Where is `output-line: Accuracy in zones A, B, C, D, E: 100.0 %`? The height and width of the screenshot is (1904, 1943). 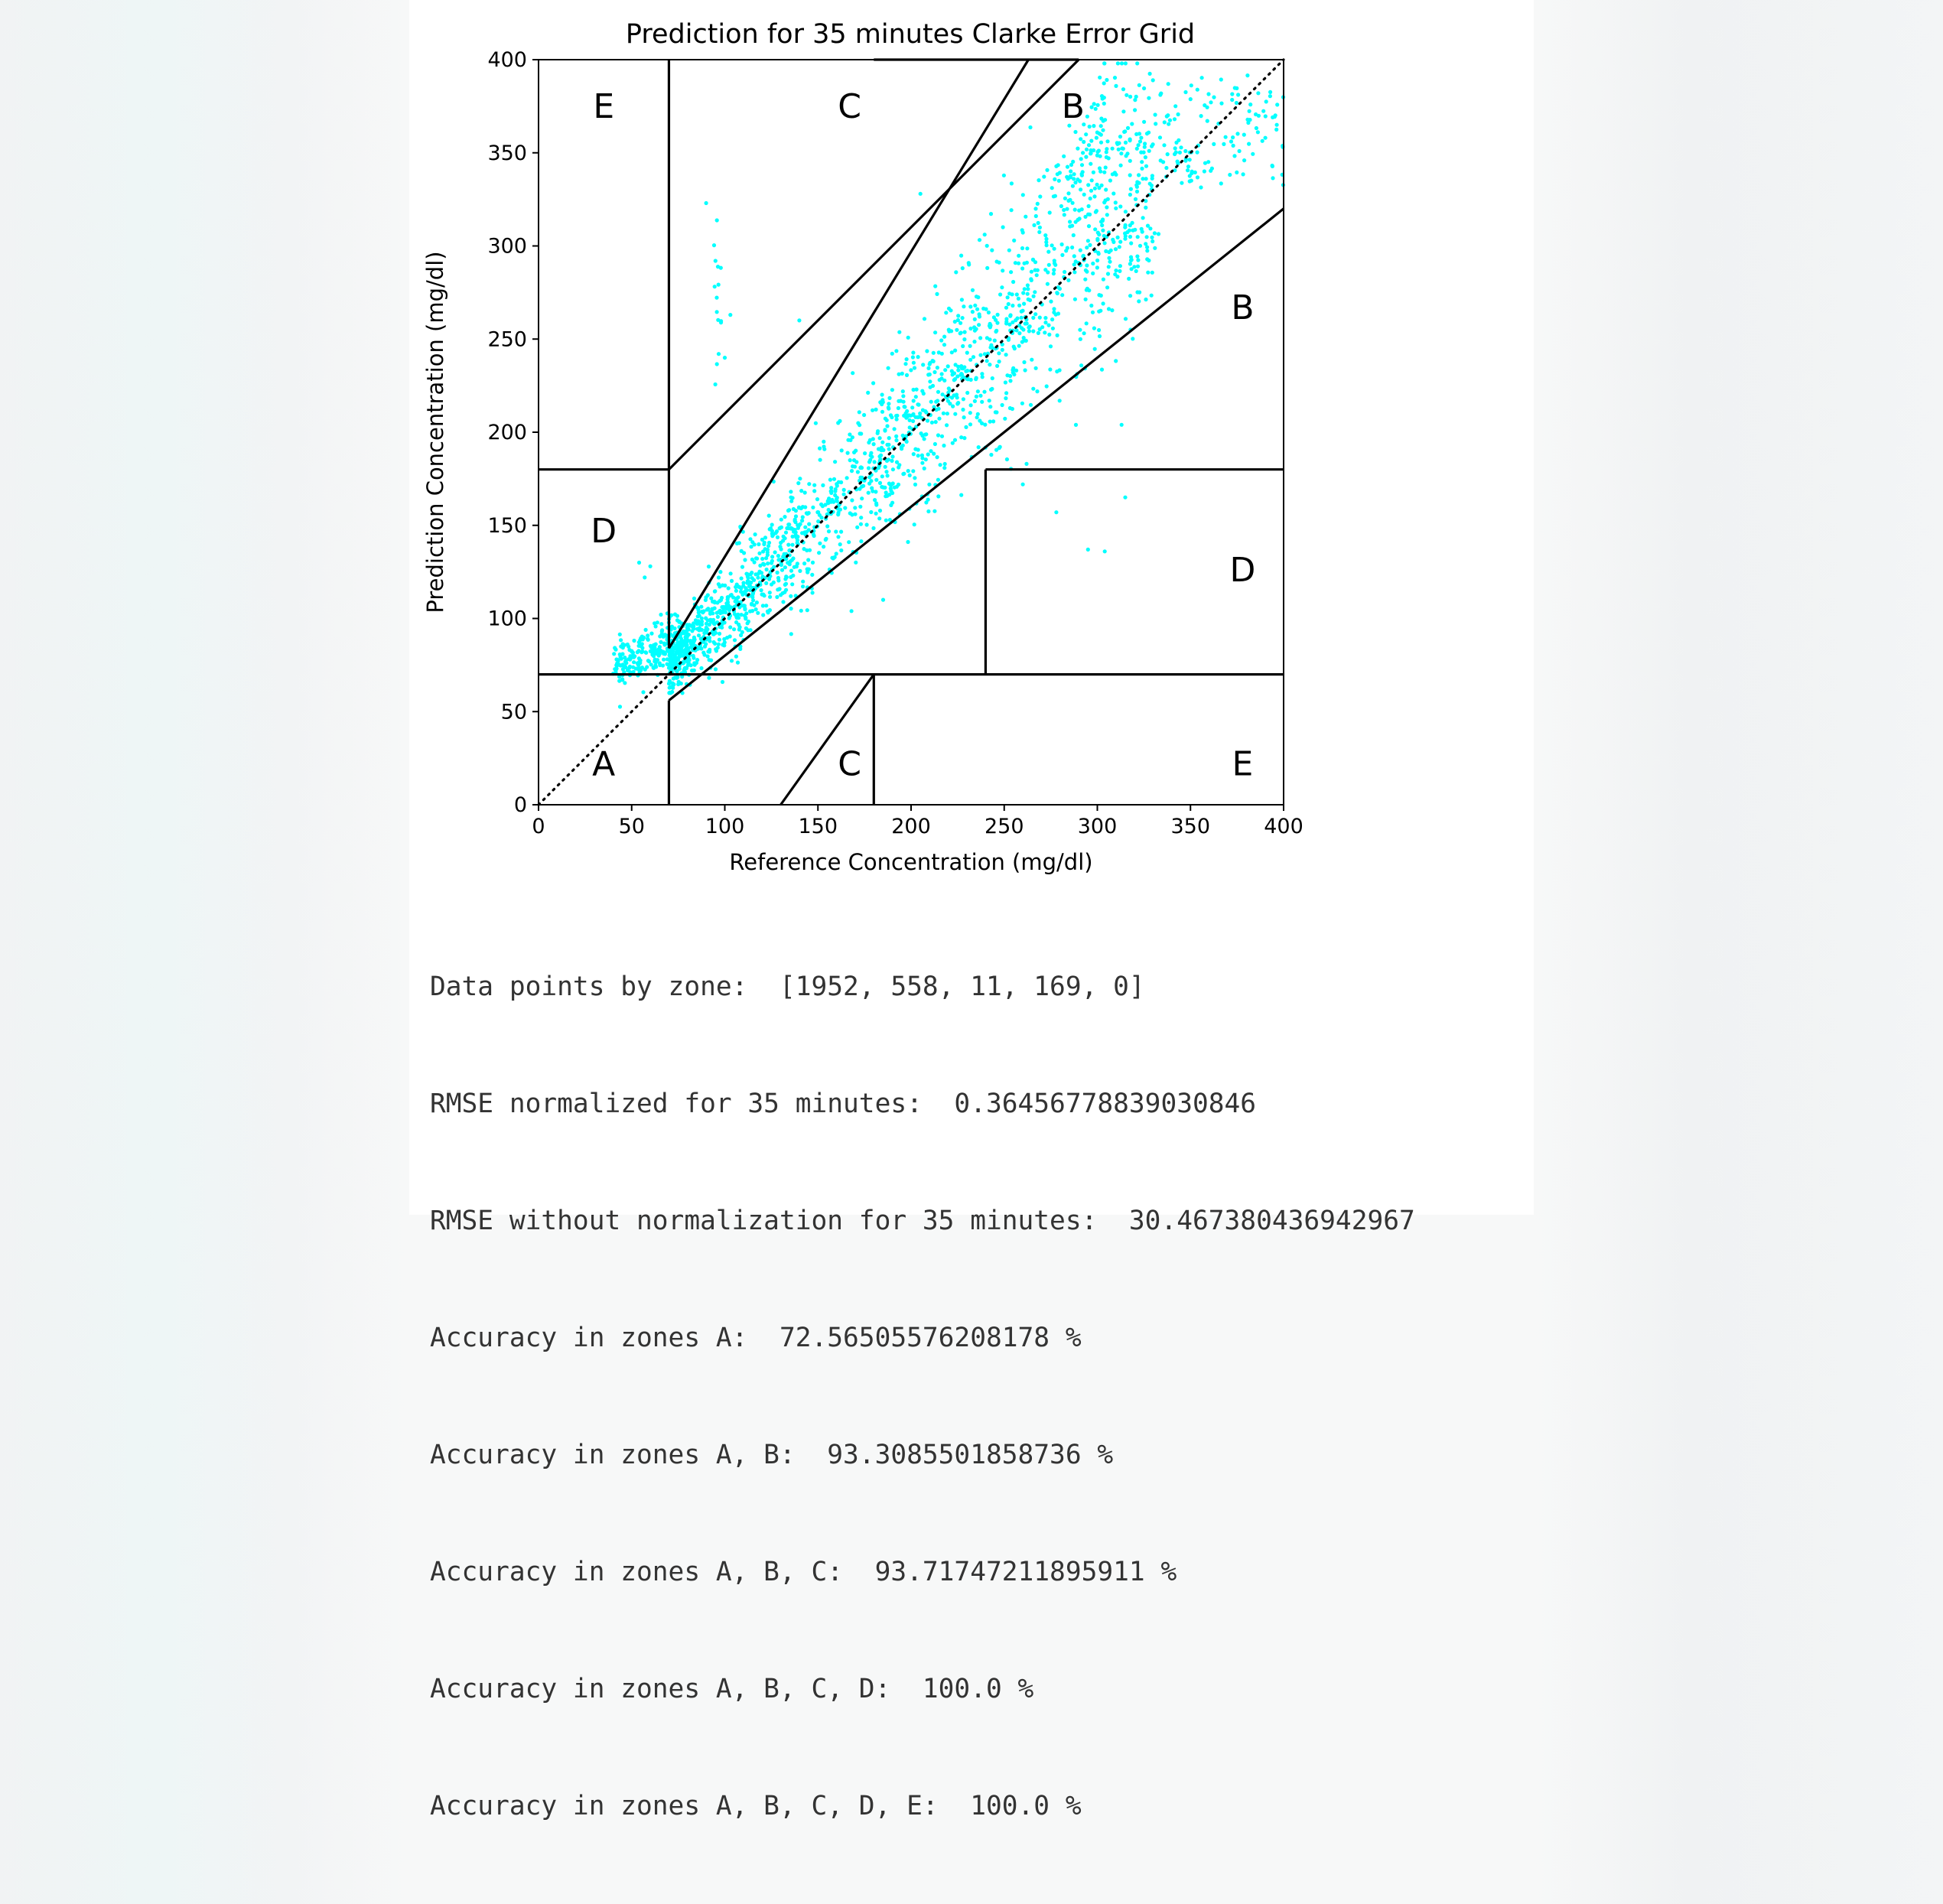
output-line: Accuracy in zones A, B, C, D, E: 100.0 % is located at coordinates (756, 1806).